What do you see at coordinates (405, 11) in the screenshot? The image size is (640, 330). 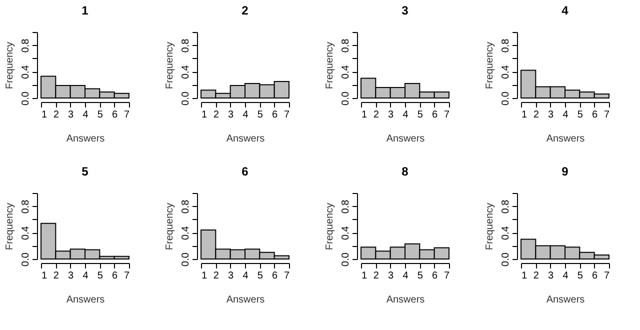 I see `chart-title: 3` at bounding box center [405, 11].